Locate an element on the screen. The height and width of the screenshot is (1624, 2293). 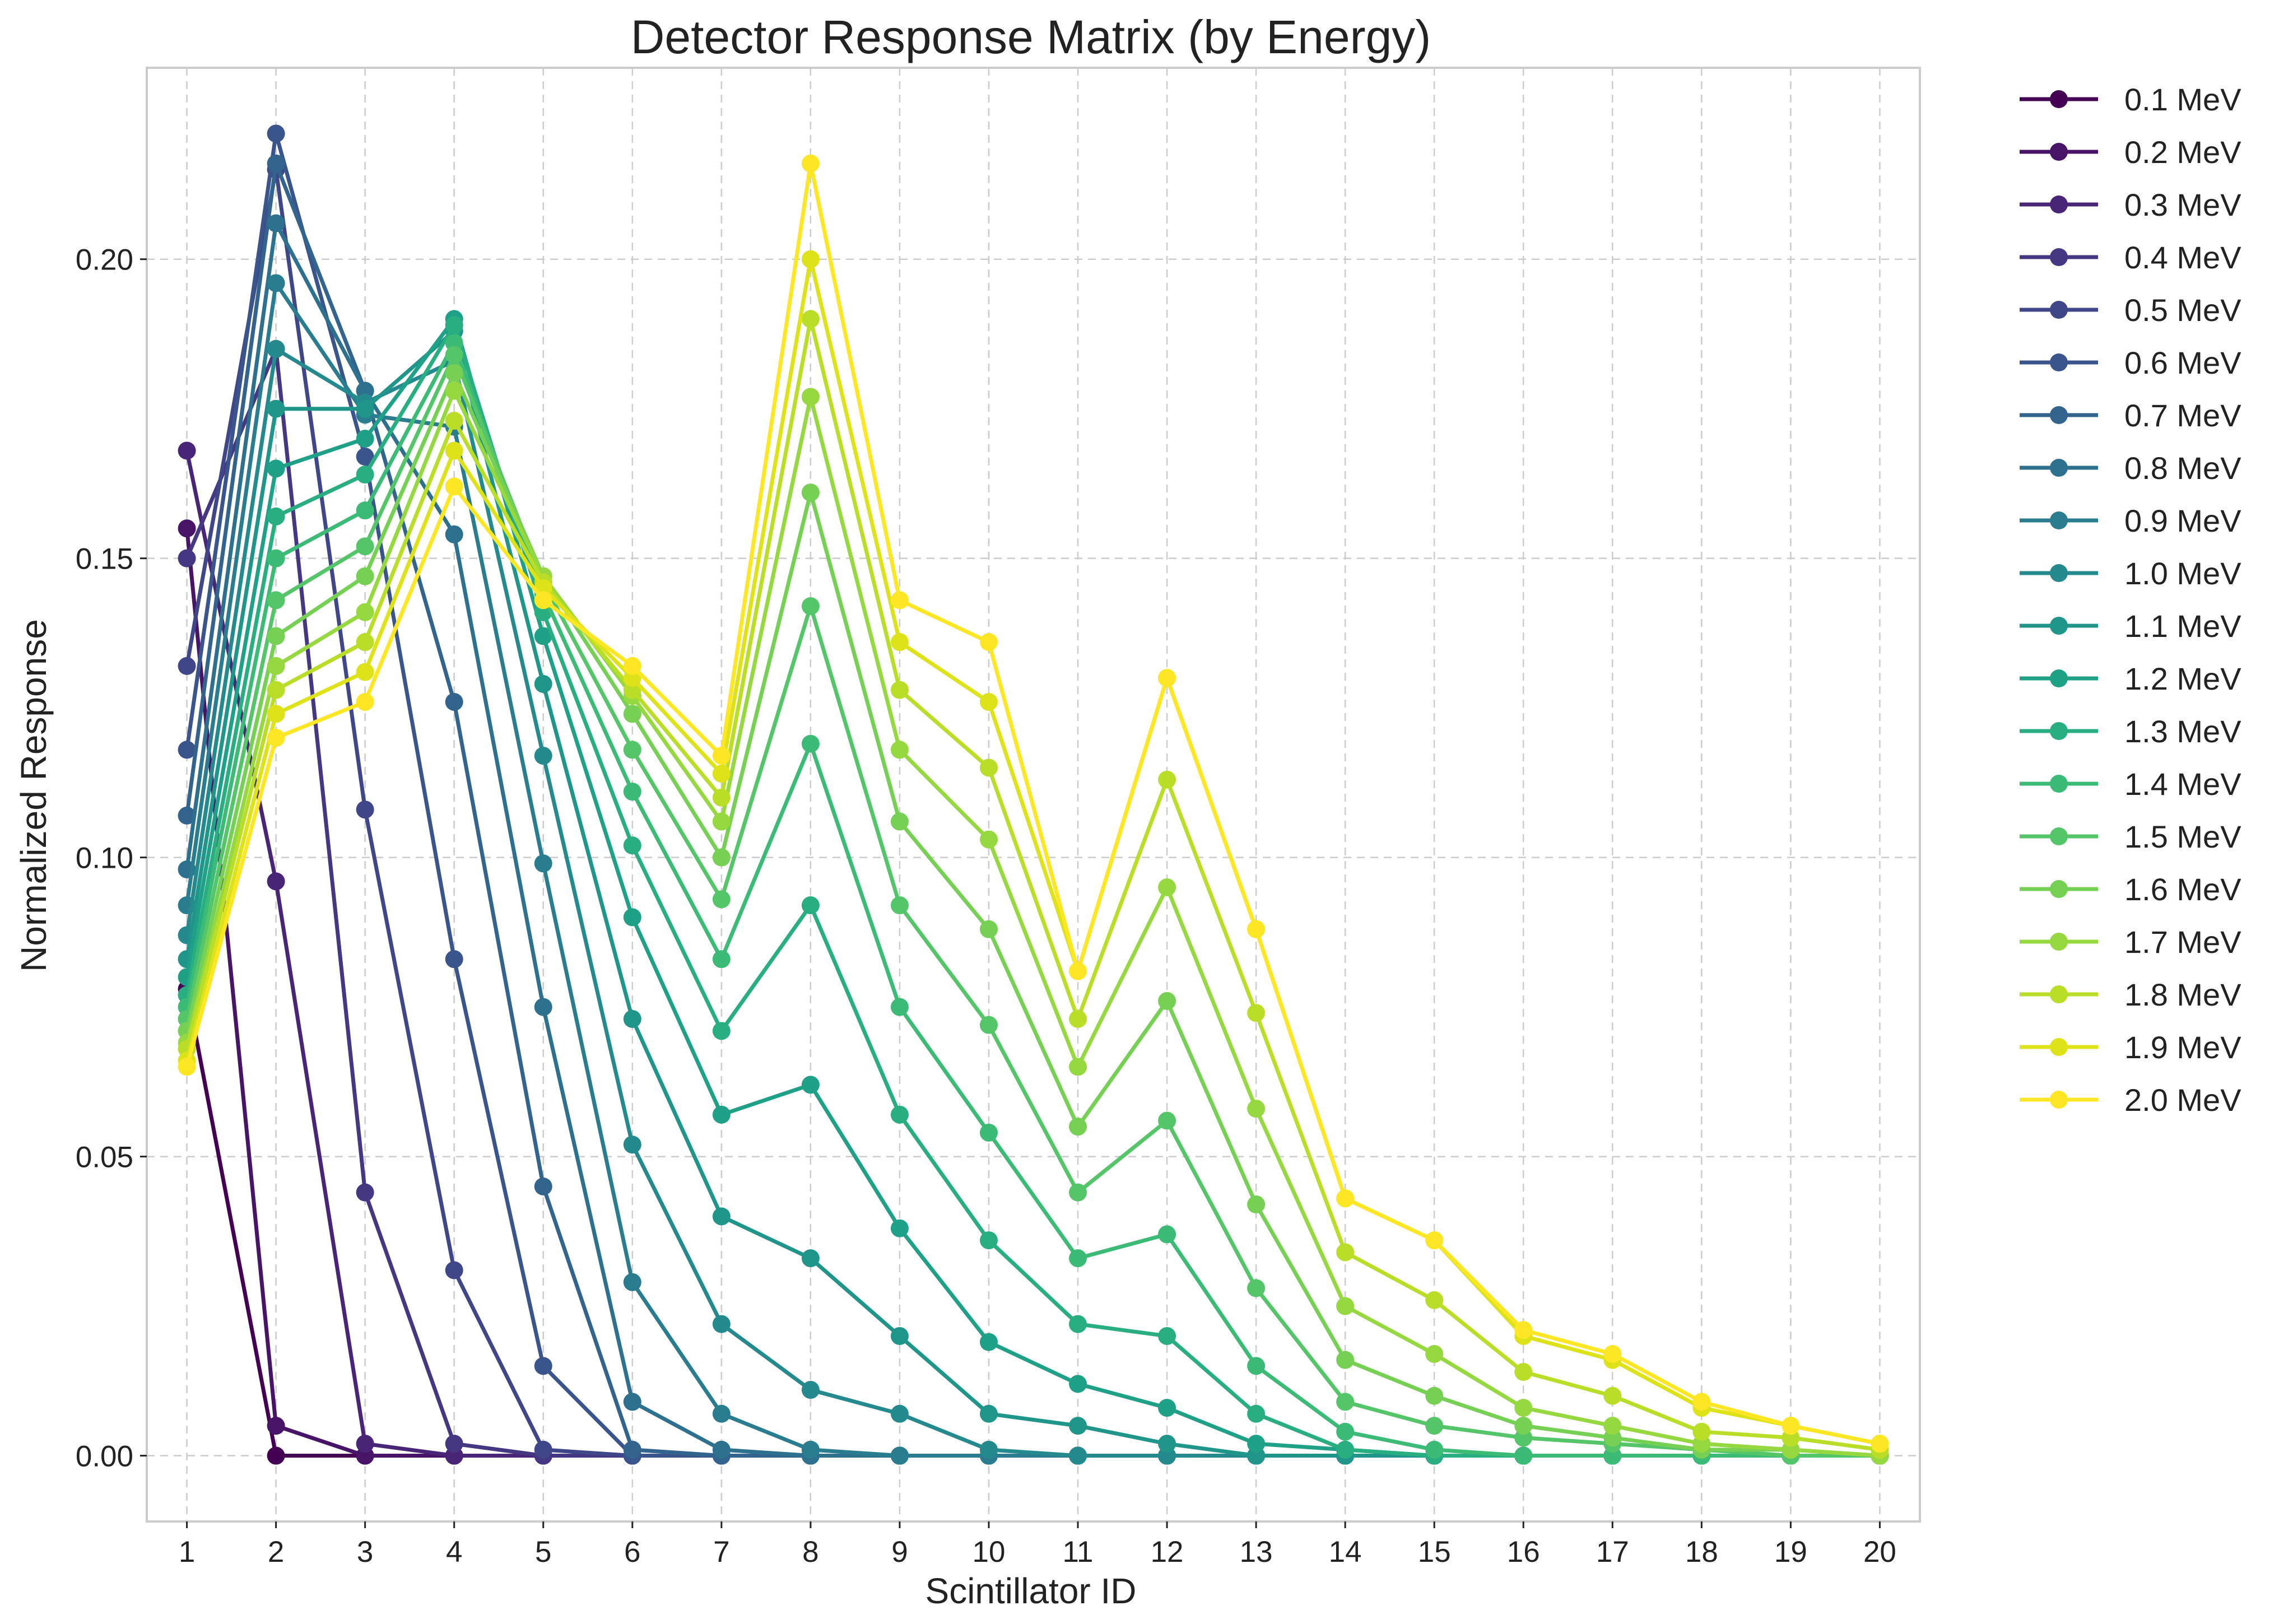
x-tick-label: 2 is located at coordinates (276, 1552).